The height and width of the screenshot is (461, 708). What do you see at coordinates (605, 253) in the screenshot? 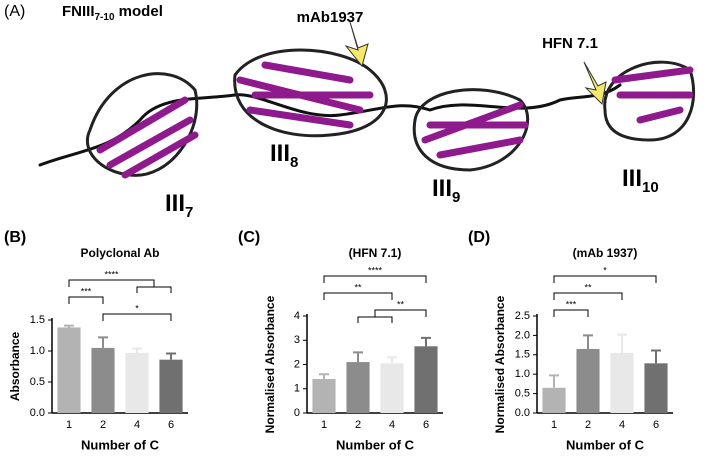
I see `chart-title: (mAb 1937)` at bounding box center [605, 253].